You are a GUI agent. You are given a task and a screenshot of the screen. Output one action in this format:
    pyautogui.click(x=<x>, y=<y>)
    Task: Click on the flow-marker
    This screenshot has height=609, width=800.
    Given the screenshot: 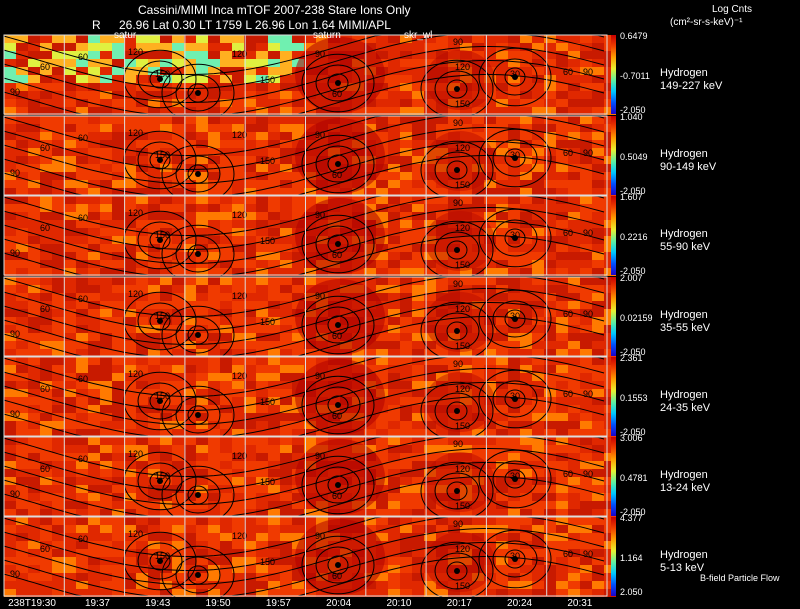 What is the action you would take?
    pyautogui.click(x=160, y=321)
    